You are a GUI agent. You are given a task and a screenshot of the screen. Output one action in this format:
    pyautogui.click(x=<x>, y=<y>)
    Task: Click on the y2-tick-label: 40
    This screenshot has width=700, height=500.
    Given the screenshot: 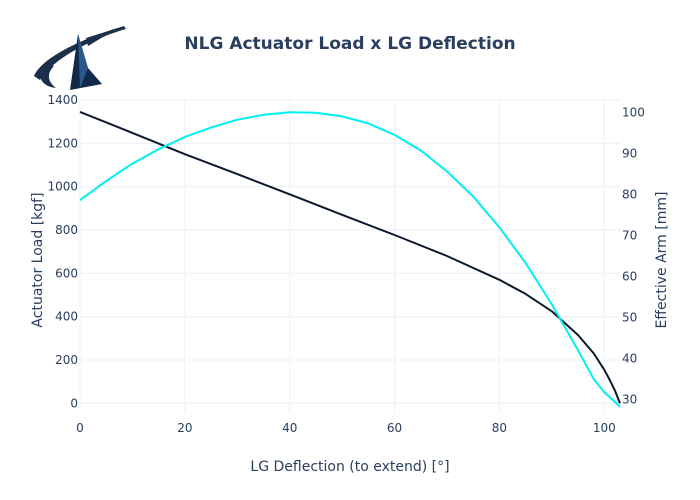 What is the action you would take?
    pyautogui.click(x=629, y=359)
    